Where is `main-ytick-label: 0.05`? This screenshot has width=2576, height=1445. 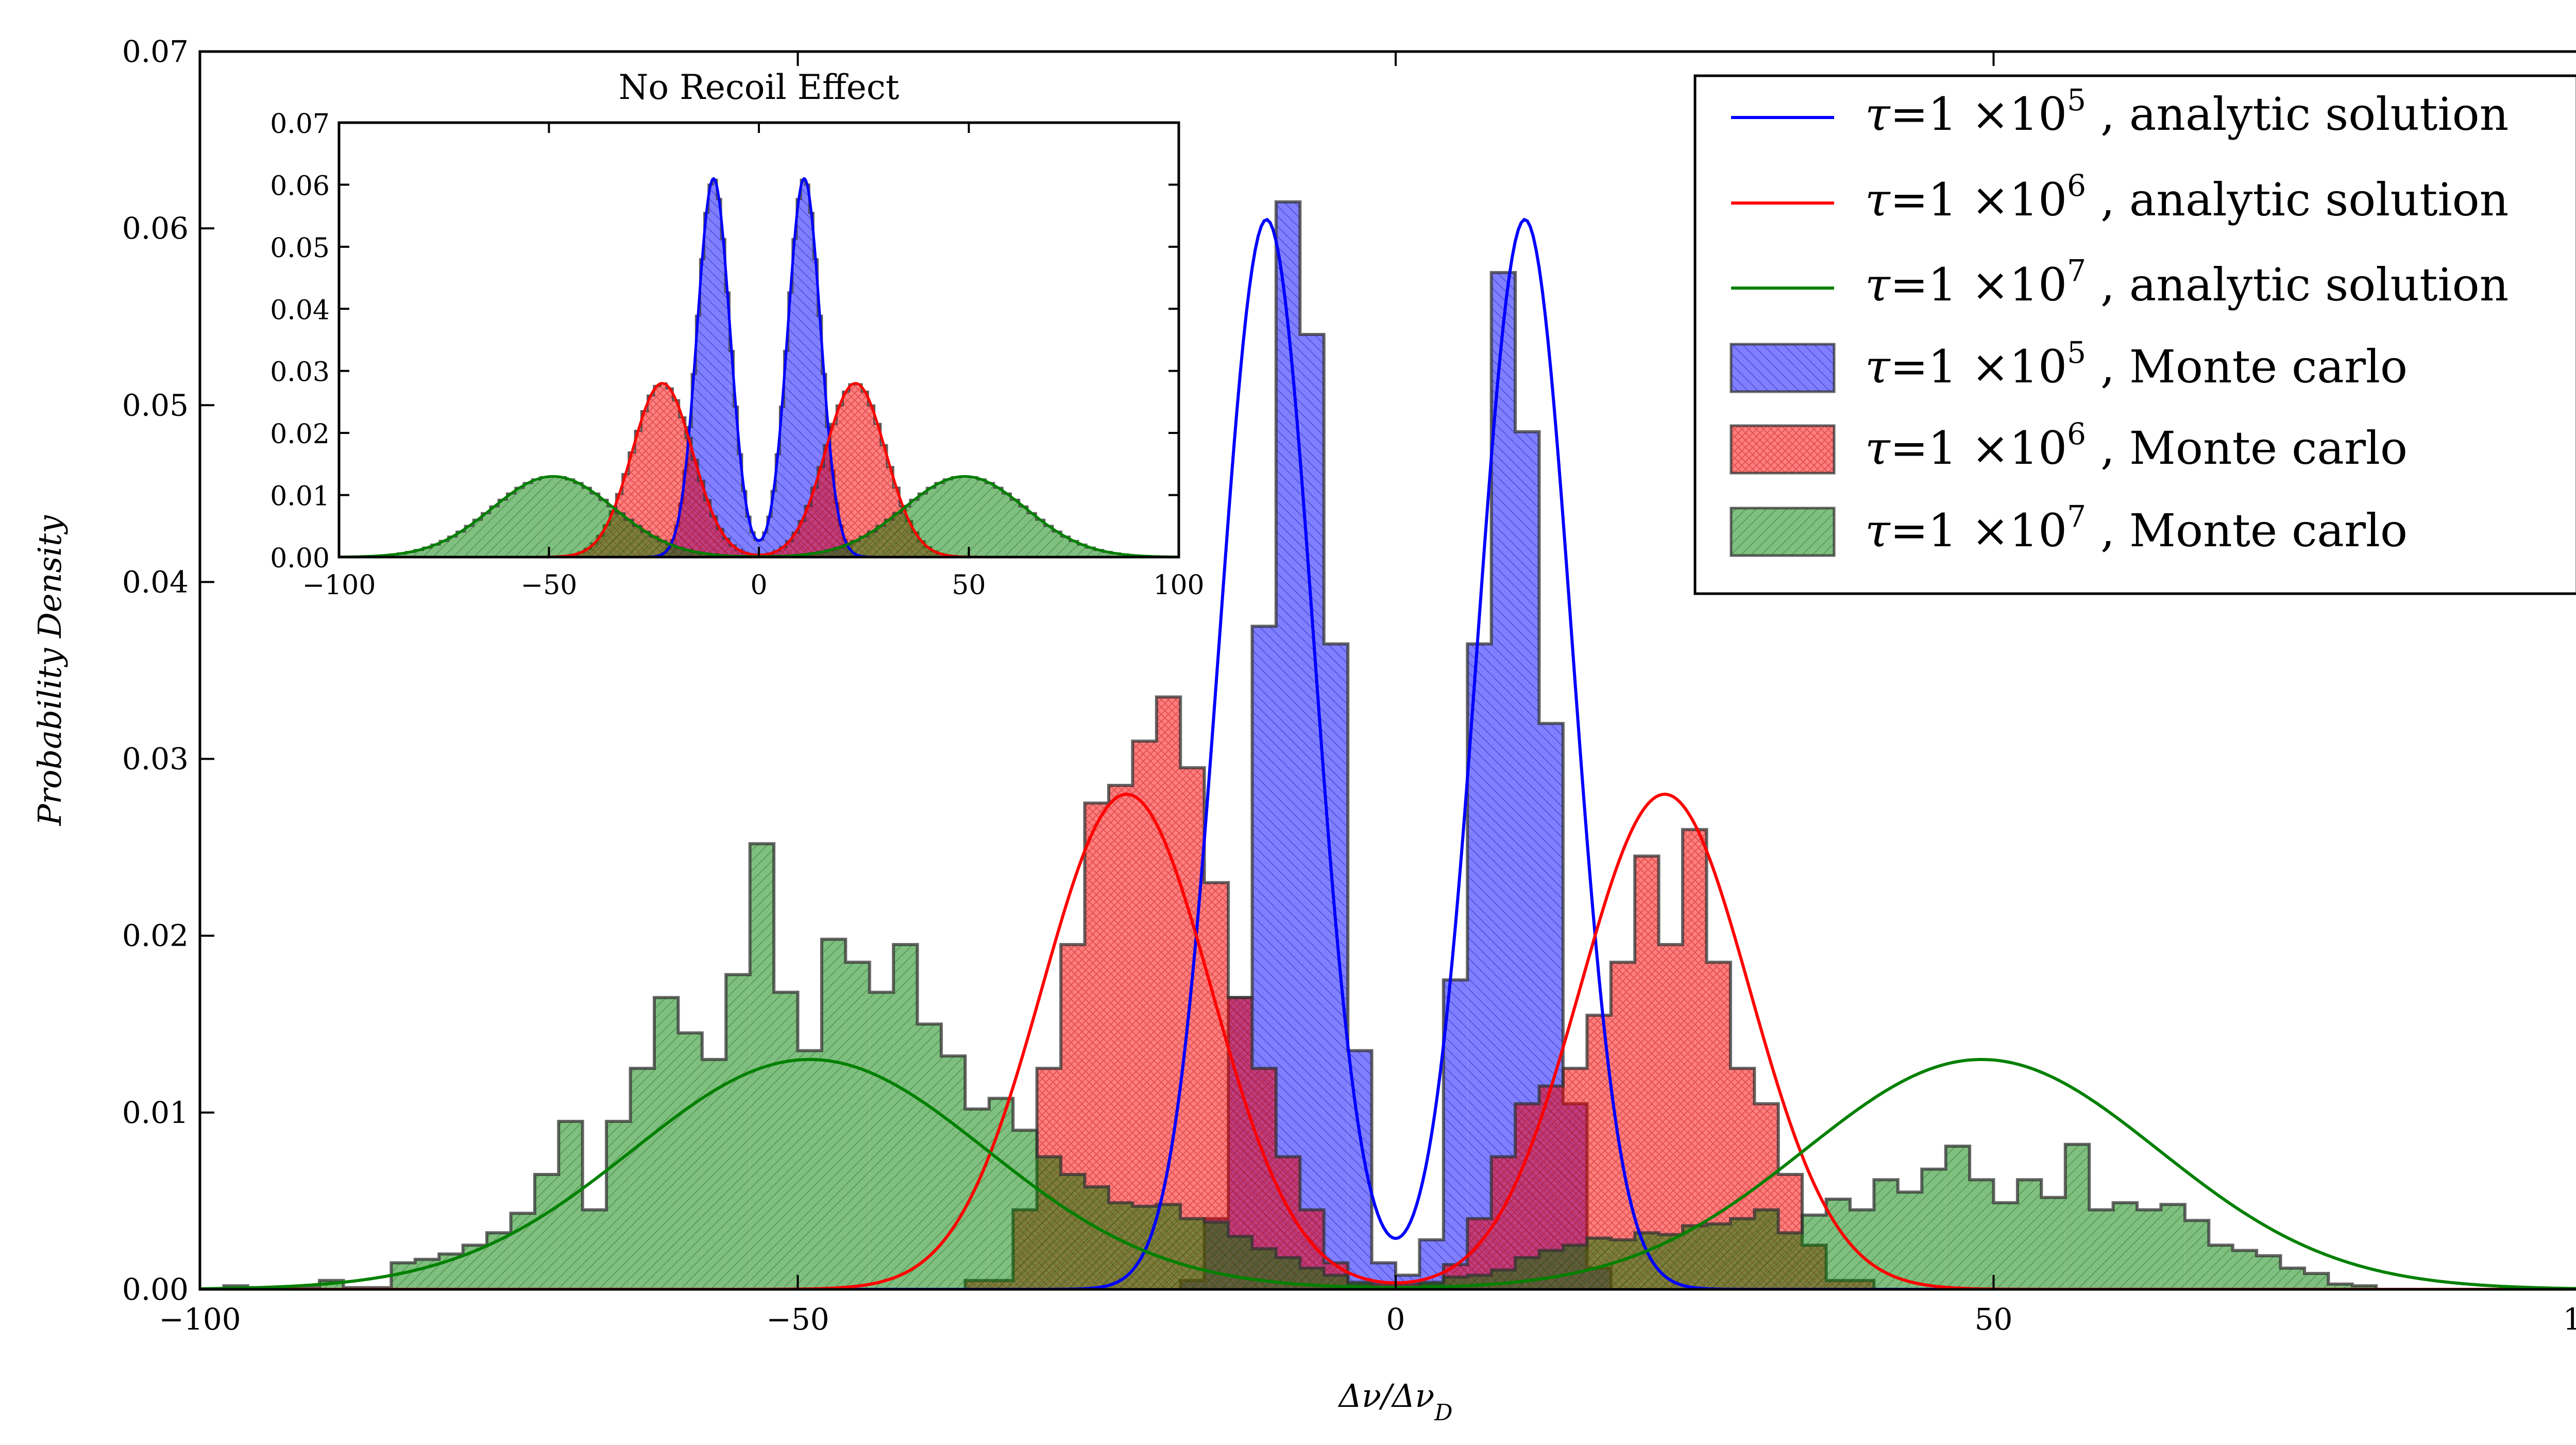
main-ytick-label: 0.05 is located at coordinates (155, 405).